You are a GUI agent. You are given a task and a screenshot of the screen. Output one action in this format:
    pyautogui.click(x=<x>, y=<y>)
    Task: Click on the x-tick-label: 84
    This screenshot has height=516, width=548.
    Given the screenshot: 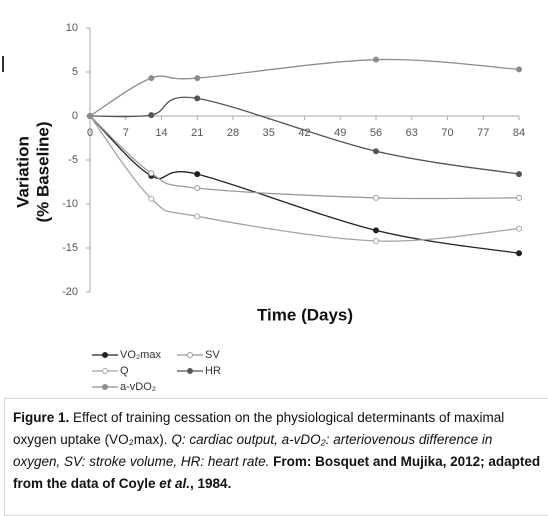 What is the action you would take?
    pyautogui.click(x=519, y=133)
    